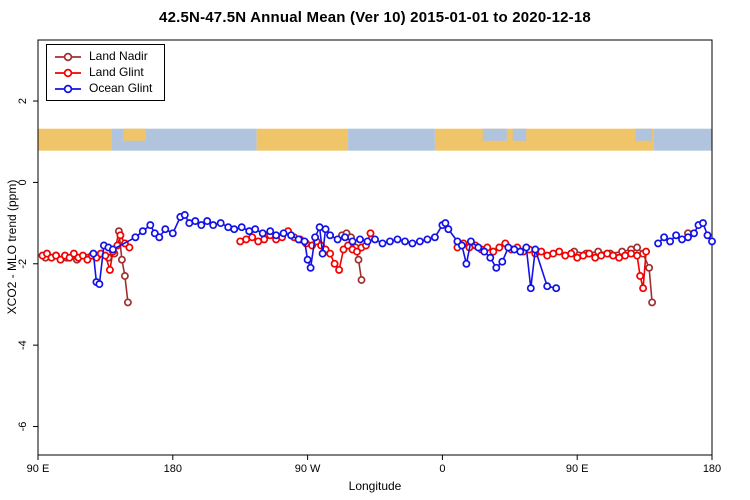 The image size is (750, 500). What do you see at coordinates (375, 139) in the screenshot?
I see `map-strip` at bounding box center [375, 139].